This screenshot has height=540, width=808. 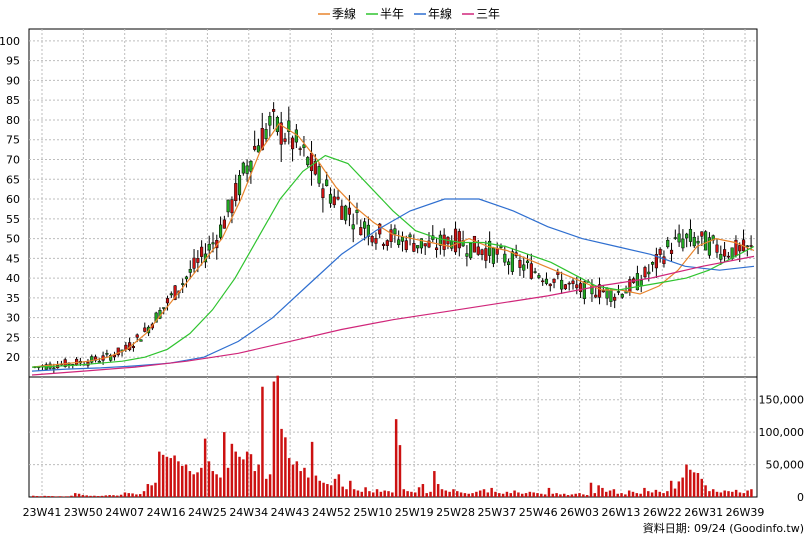 What do you see at coordinates (782, 449) in the screenshot?
I see `volume-y-axis: 0 50,000 100,000 150,000` at bounding box center [782, 449].